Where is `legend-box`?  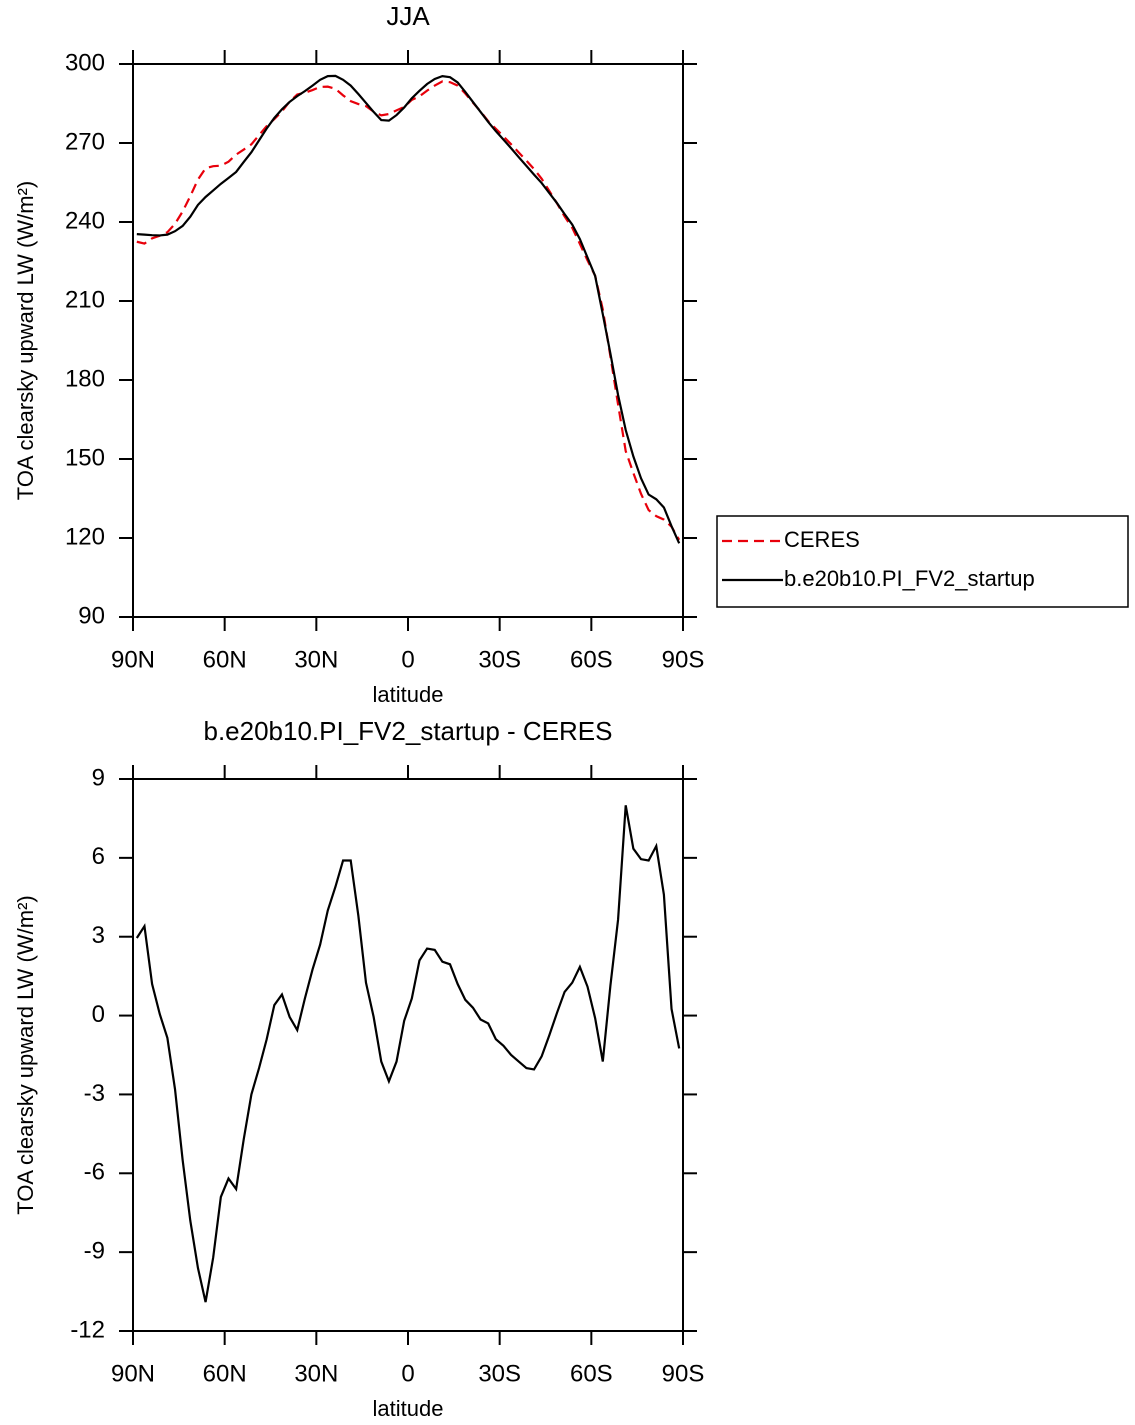
legend-box is located at coordinates (922, 561).